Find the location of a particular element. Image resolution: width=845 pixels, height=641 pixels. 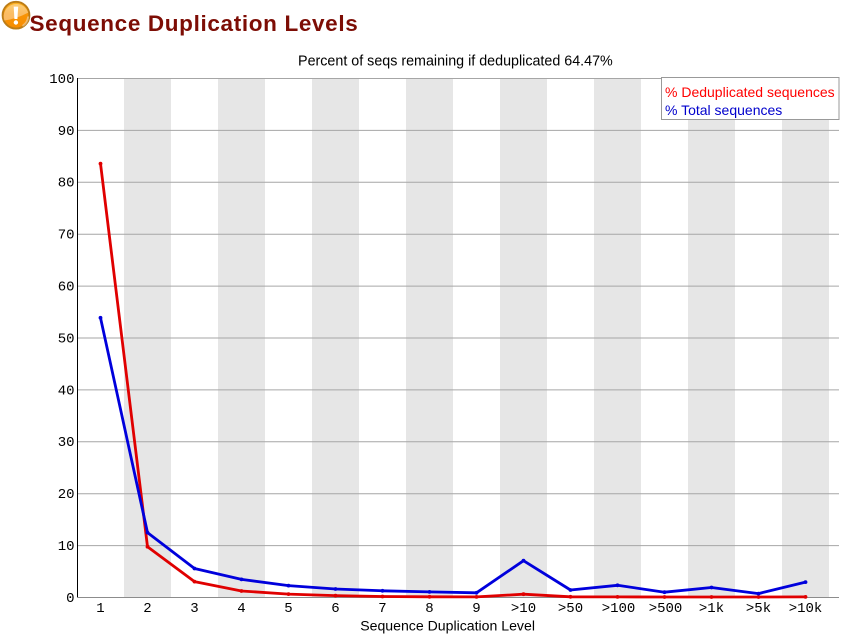

svg-text: 70 is located at coordinates (66, 236).